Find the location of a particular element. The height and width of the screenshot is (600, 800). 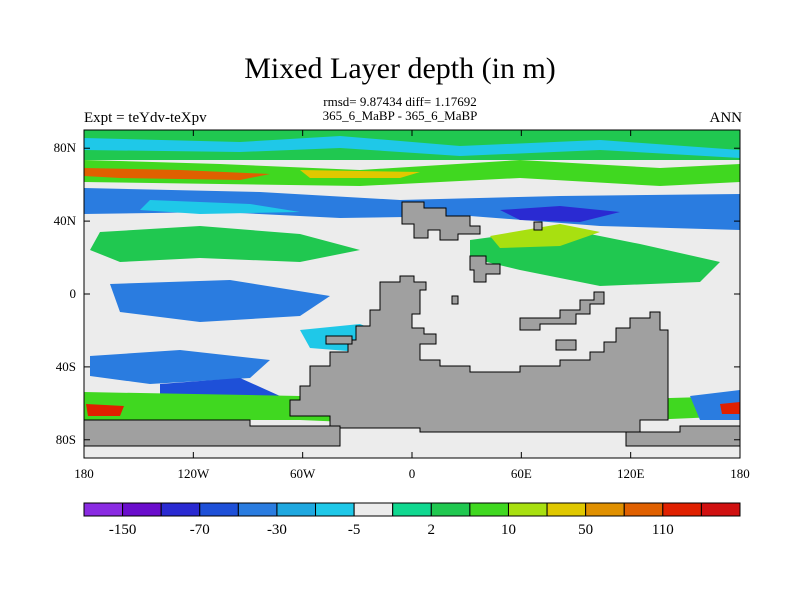

x-tick-label: 60E is located at coordinates (521, 473).